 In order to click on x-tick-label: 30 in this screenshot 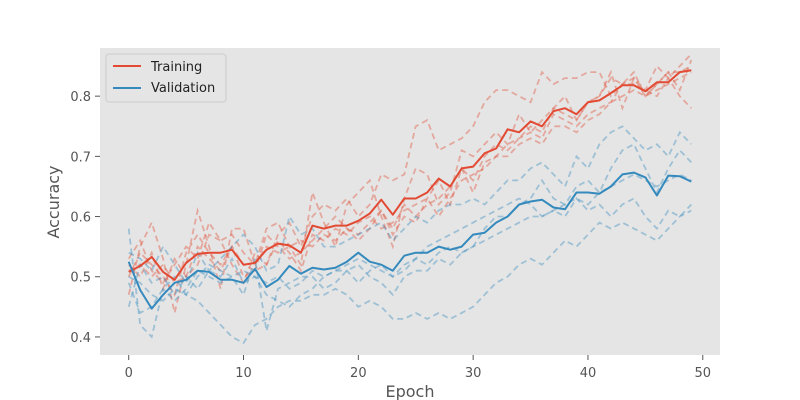, I will do `click(473, 373)`.